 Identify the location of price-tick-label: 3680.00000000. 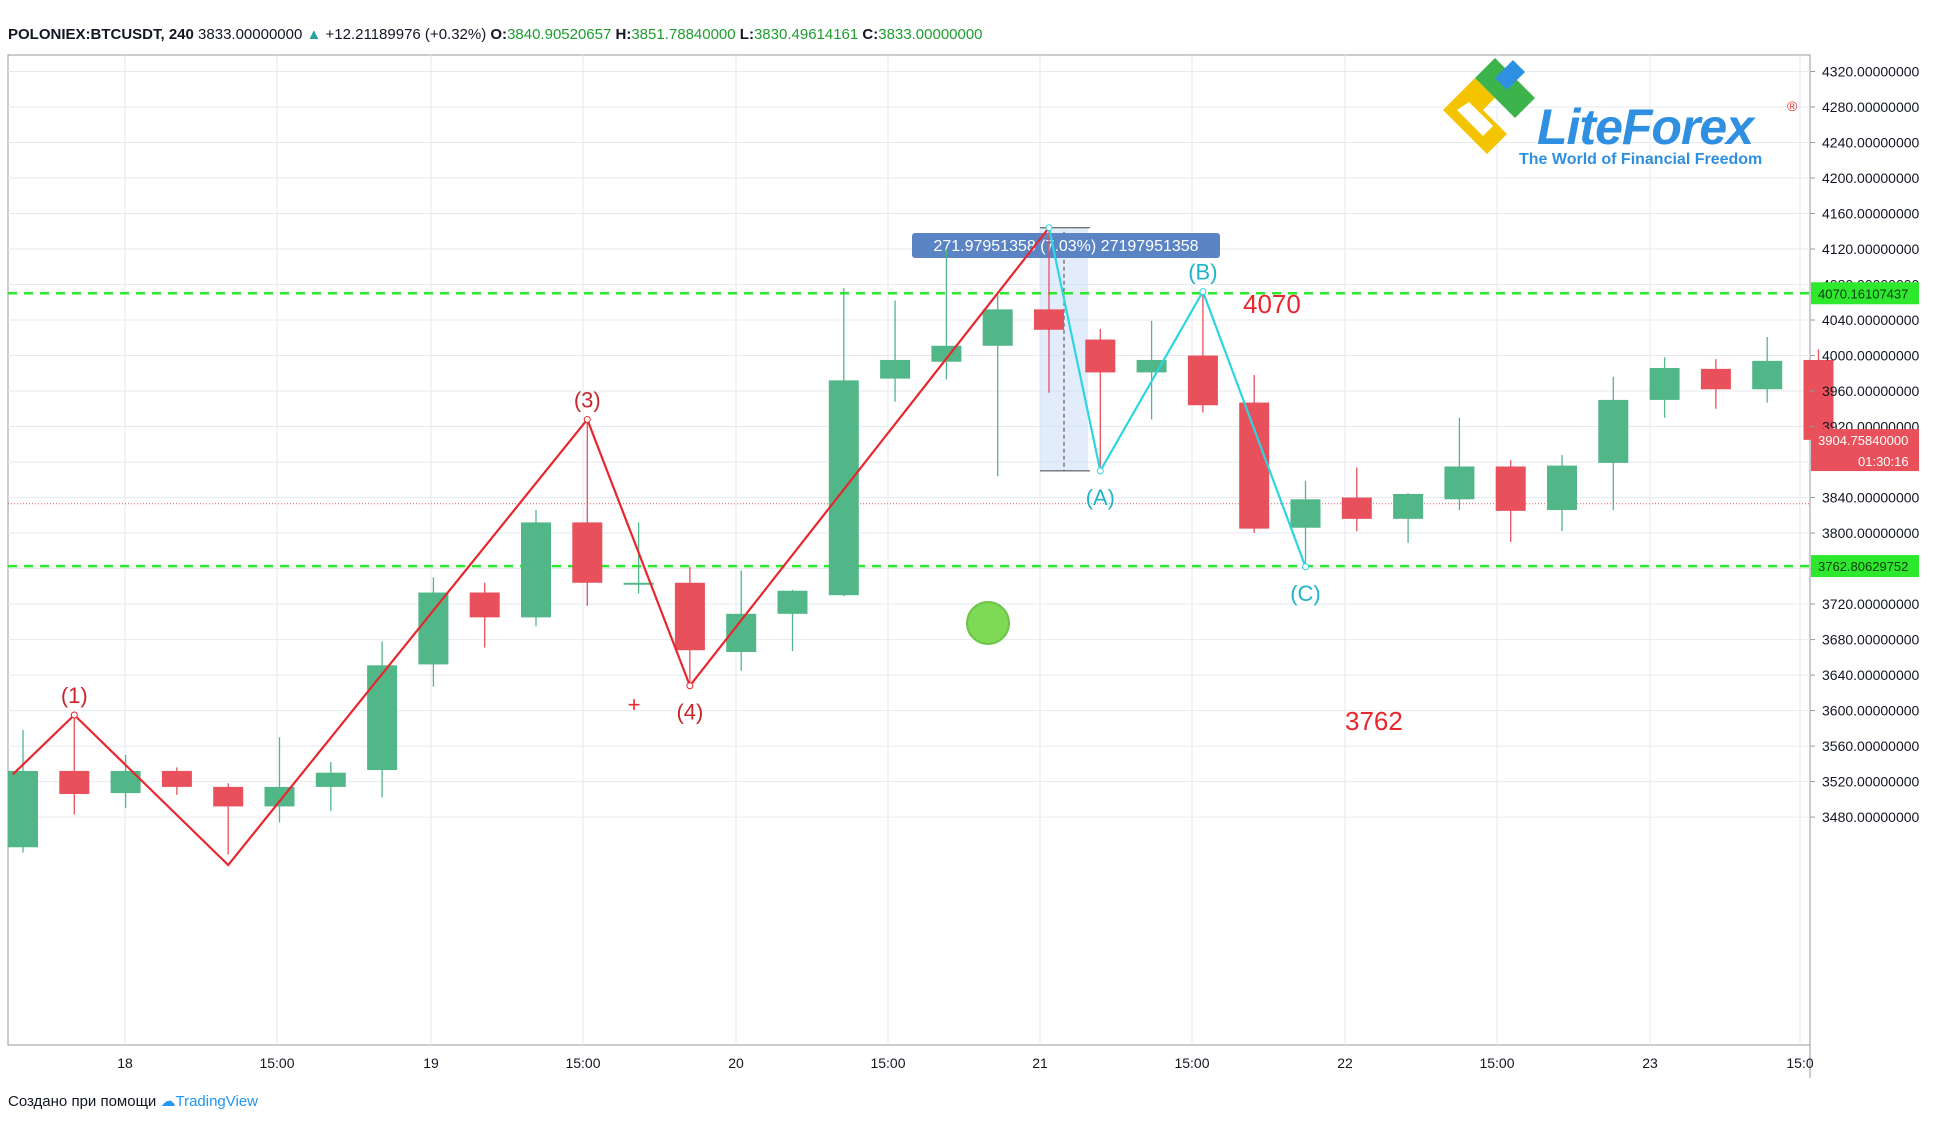
(1871, 640).